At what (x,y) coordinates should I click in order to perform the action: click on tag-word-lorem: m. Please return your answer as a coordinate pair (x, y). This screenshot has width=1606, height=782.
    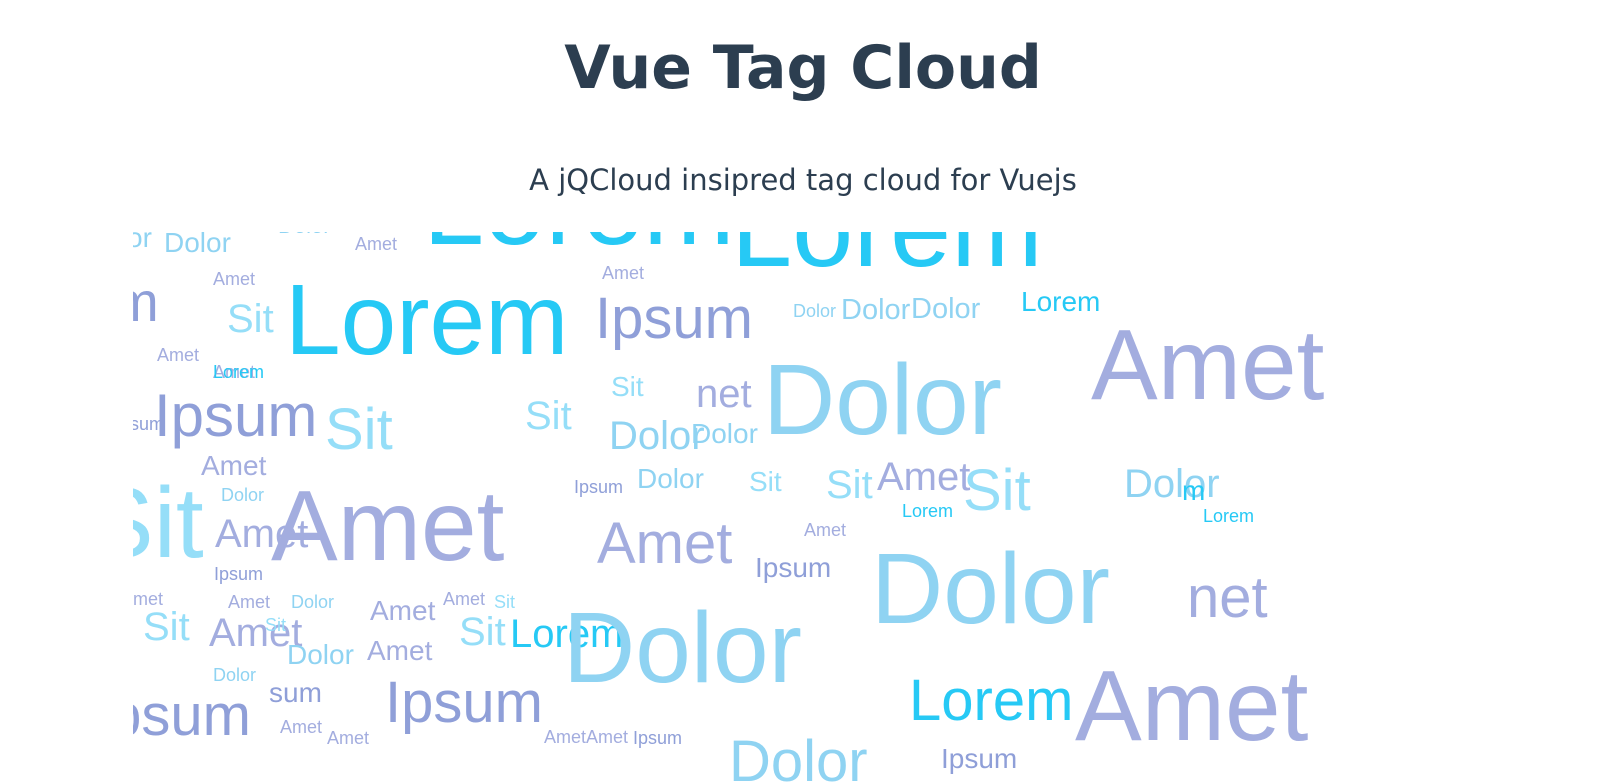
    Looking at the image, I should click on (1194, 490).